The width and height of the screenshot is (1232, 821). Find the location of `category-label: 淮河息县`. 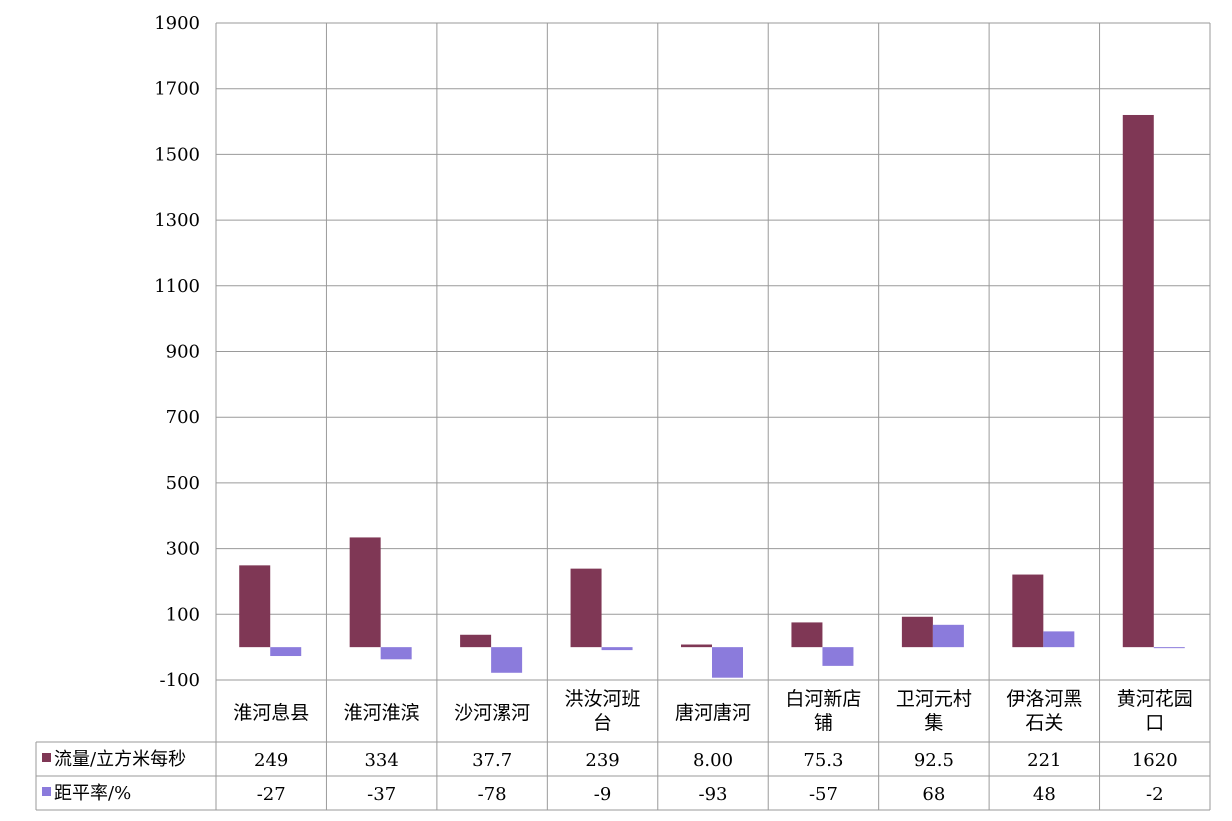

category-label: 淮河息县 is located at coordinates (271, 713).